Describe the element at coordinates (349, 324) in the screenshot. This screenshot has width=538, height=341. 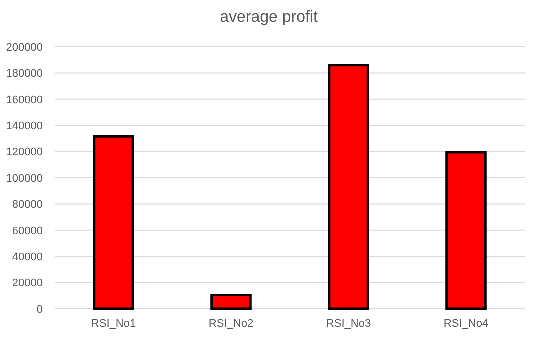
I see `x-tick-label: RSI_No3` at that location.